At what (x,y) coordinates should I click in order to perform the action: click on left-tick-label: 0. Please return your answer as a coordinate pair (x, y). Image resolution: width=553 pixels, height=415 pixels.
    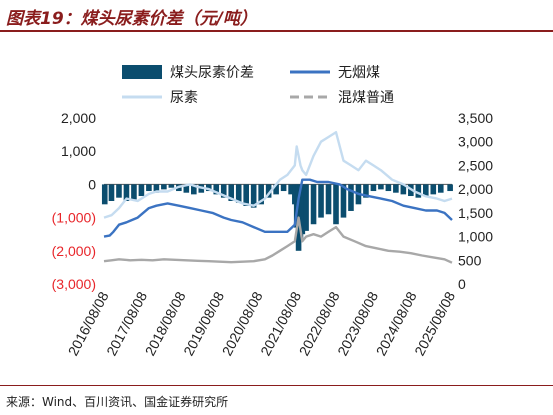
    Looking at the image, I should click on (92, 184).